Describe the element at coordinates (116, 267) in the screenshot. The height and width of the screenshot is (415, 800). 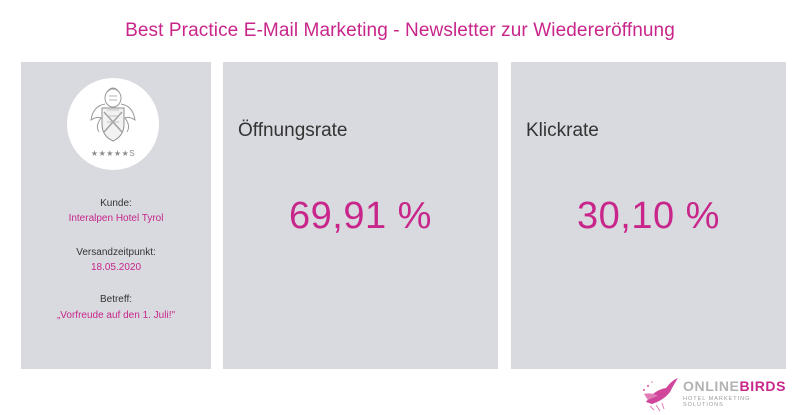
I see `versand-value: 18.05.2020` at that location.